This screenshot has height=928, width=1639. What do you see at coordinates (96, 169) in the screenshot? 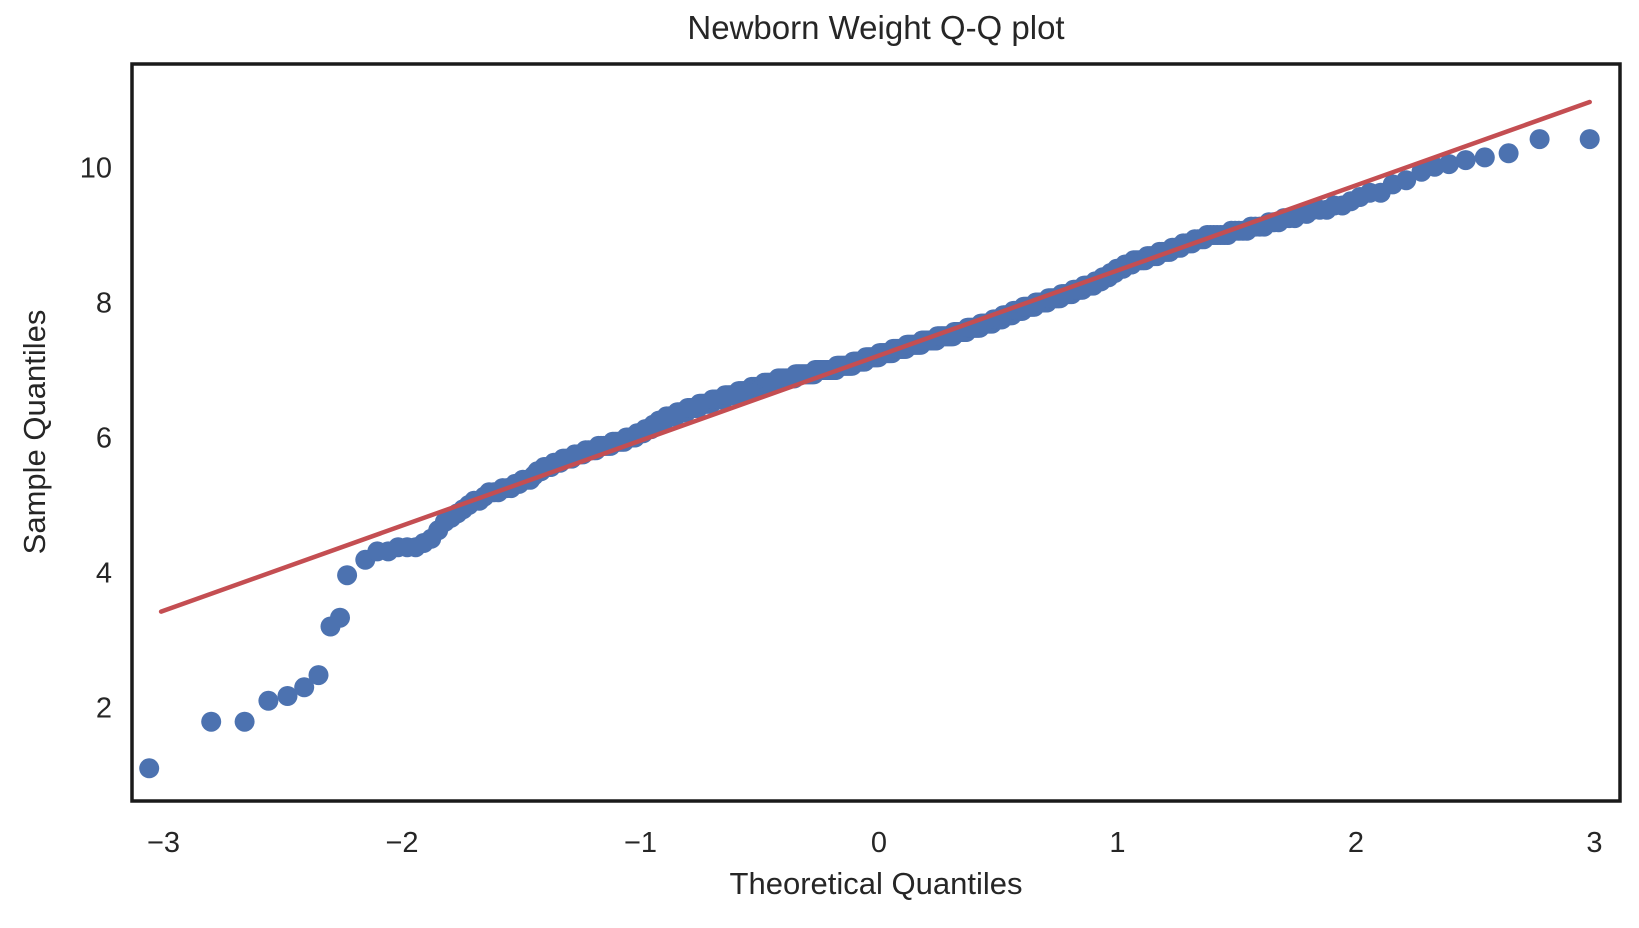
I see `y-tick-label: 10` at bounding box center [96, 169].